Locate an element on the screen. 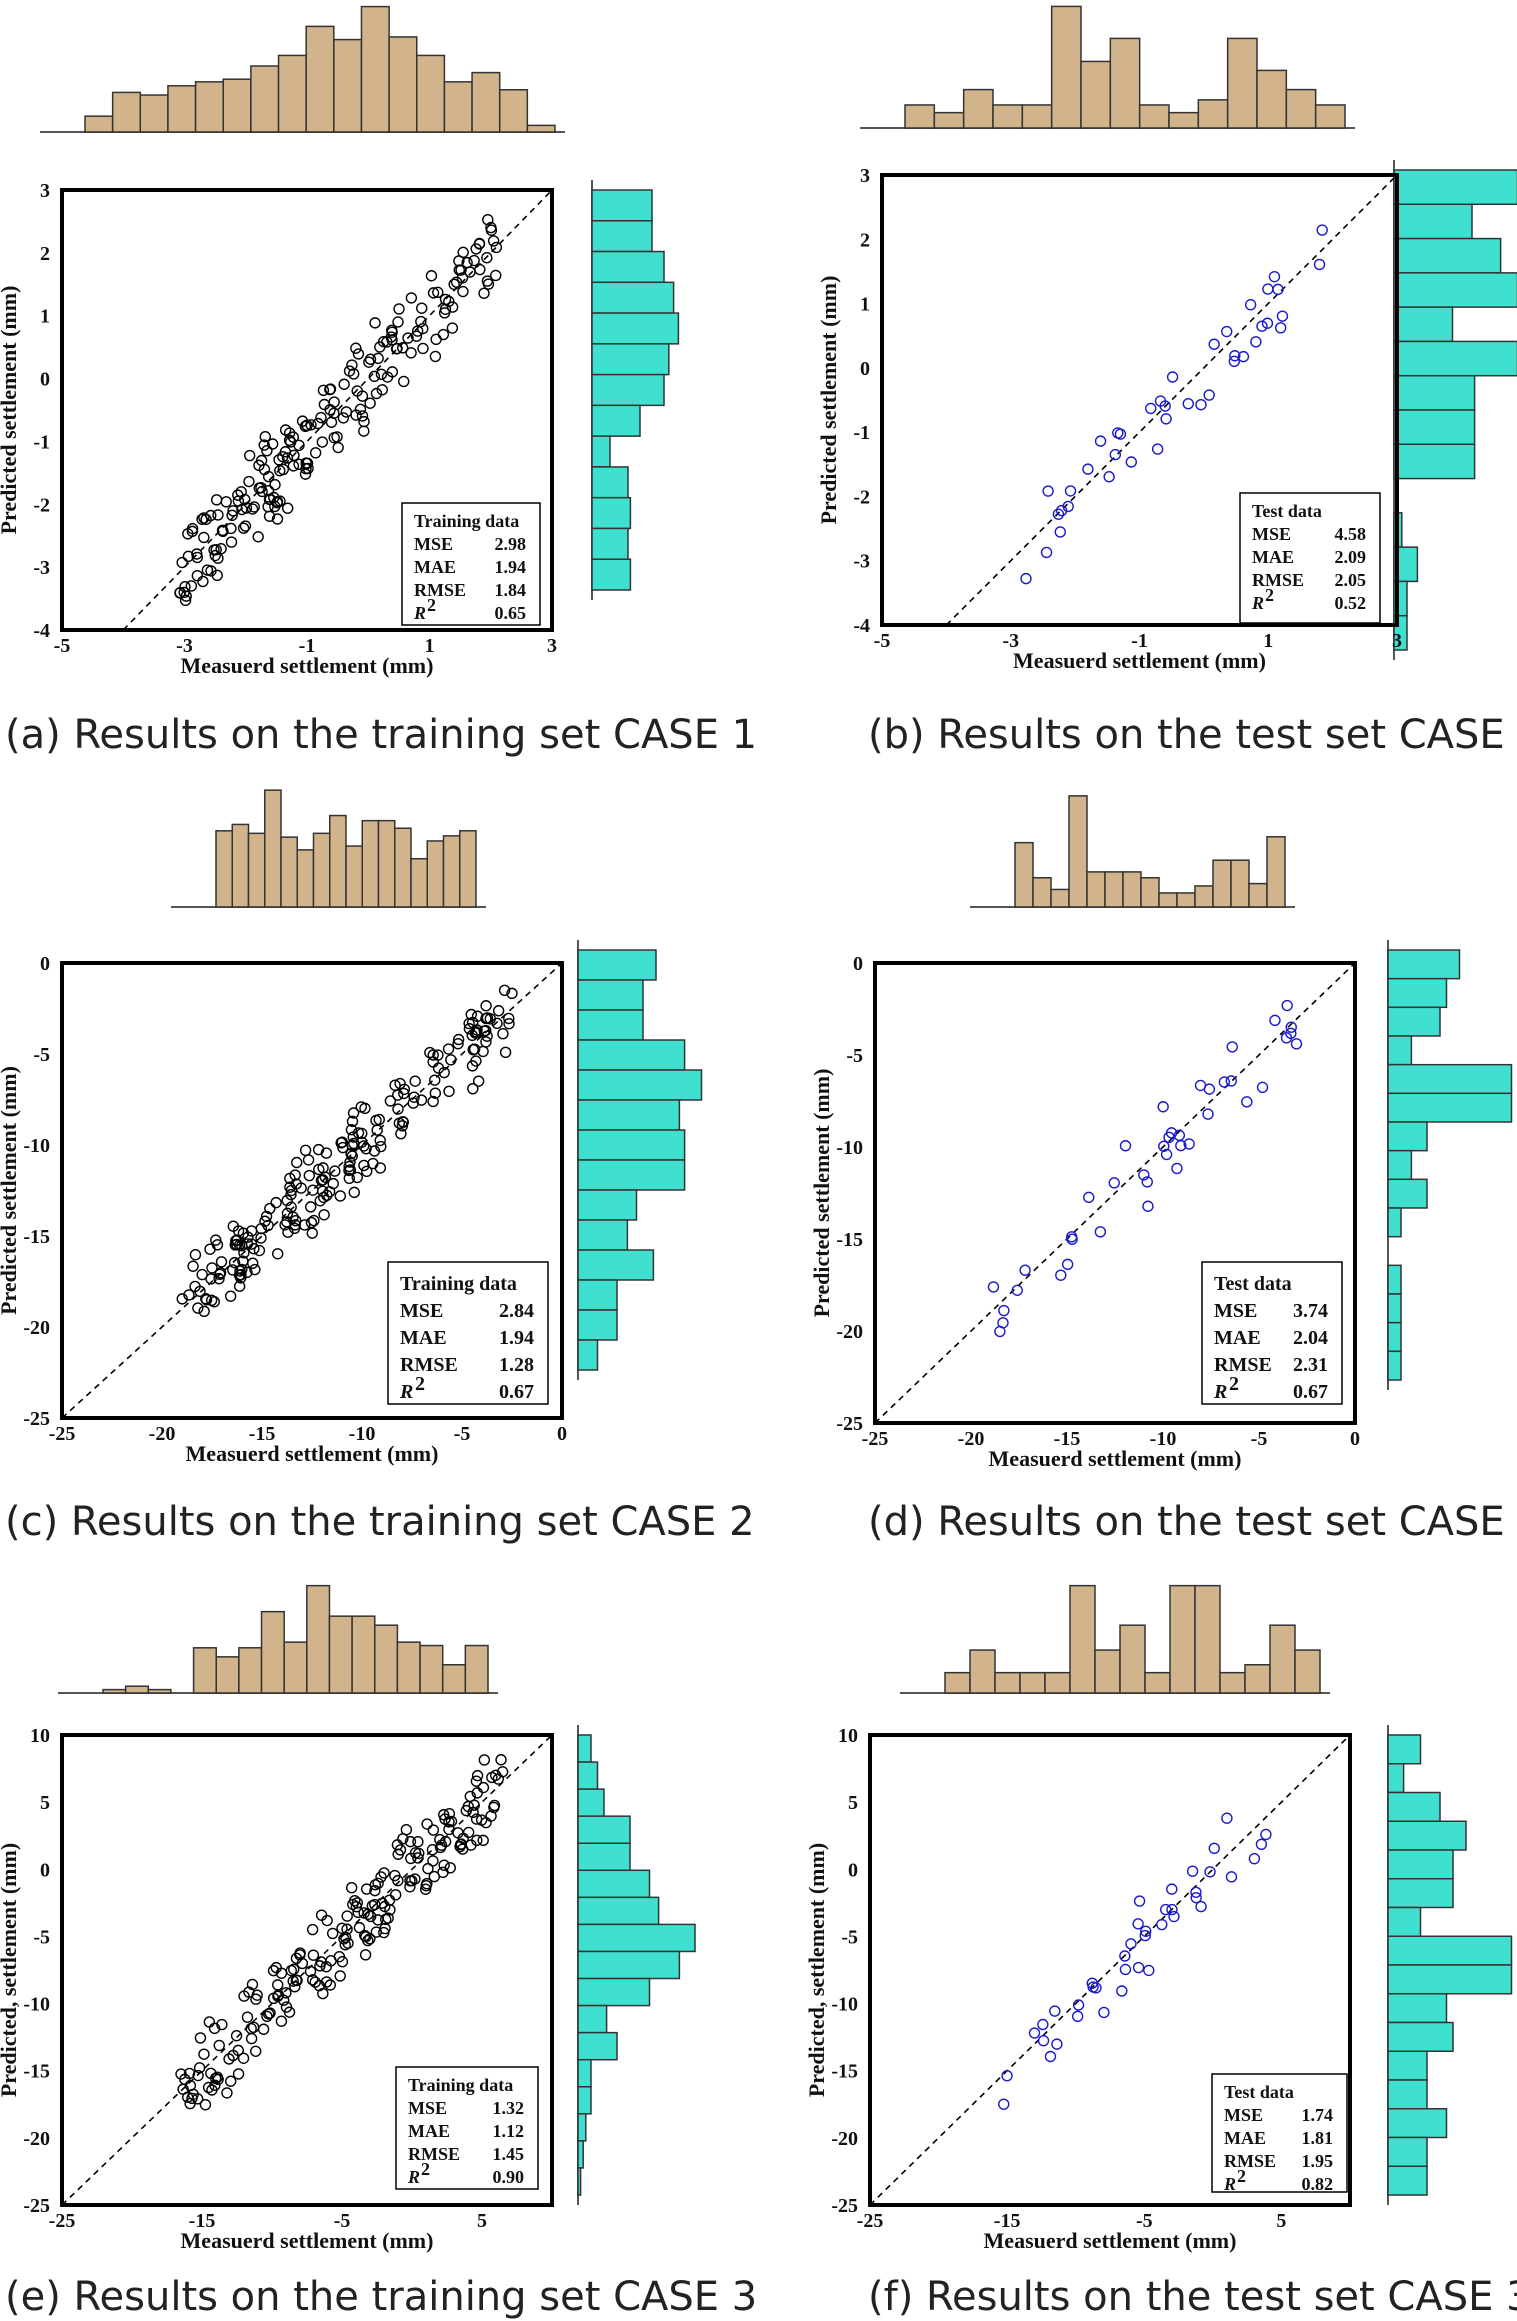 The width and height of the screenshot is (1517, 2321). stats-value: 1.45 is located at coordinates (509, 2154).